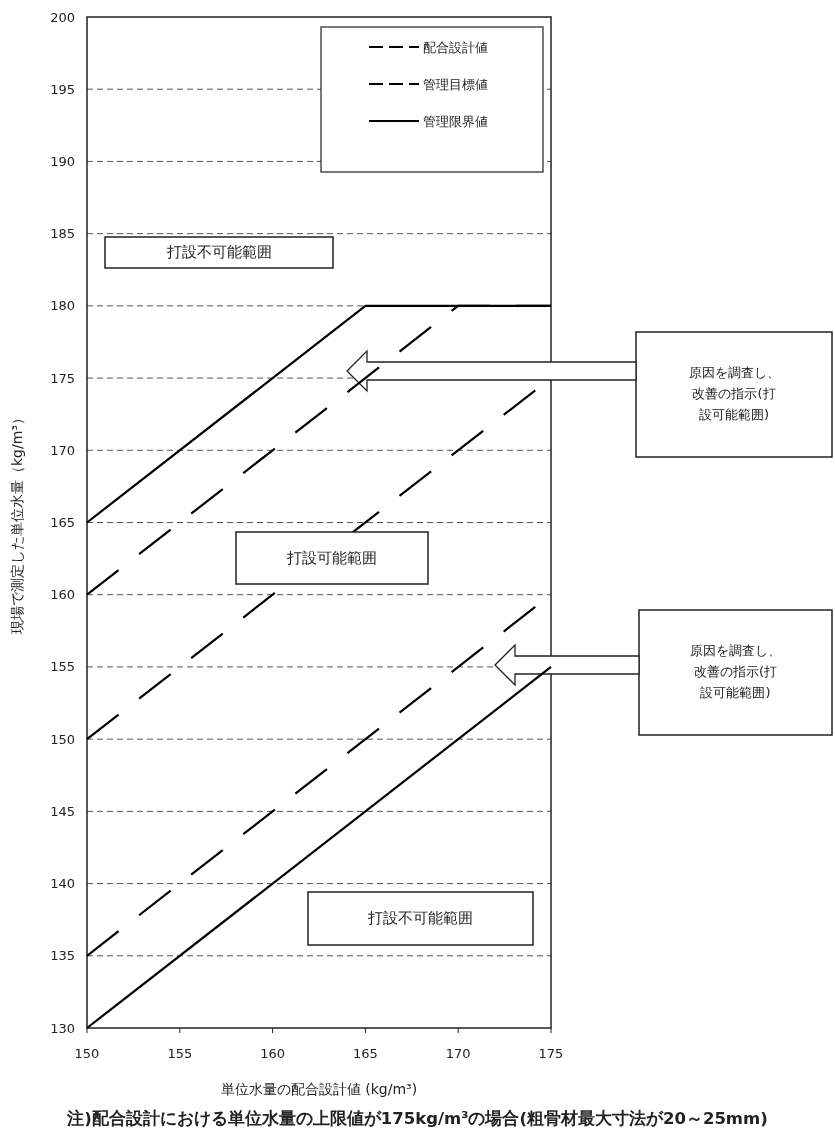 The width and height of the screenshot is (835, 1139). Describe the element at coordinates (62, 161) in the screenshot. I see `y-tick-label: 190` at that location.